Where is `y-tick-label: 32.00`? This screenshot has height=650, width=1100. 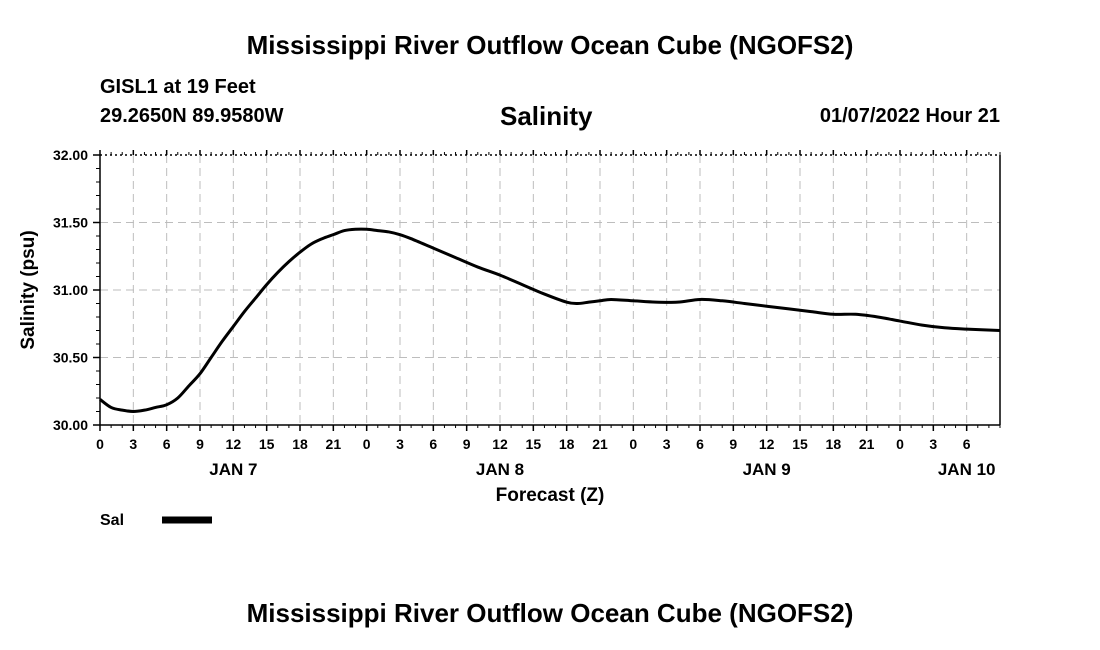 y-tick-label: 32.00 is located at coordinates (70, 155).